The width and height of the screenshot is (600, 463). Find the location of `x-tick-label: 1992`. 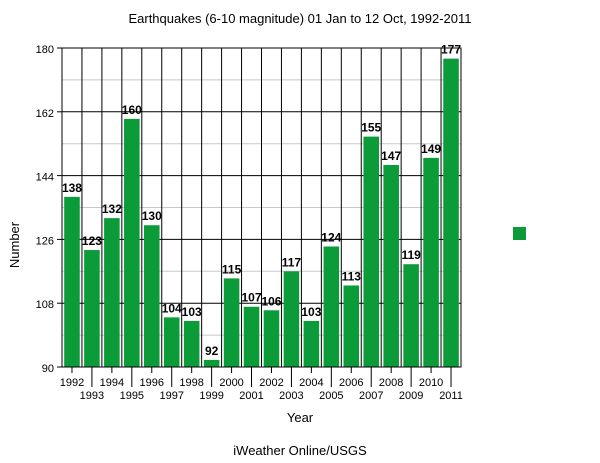

x-tick-label: 1992 is located at coordinates (72, 383).